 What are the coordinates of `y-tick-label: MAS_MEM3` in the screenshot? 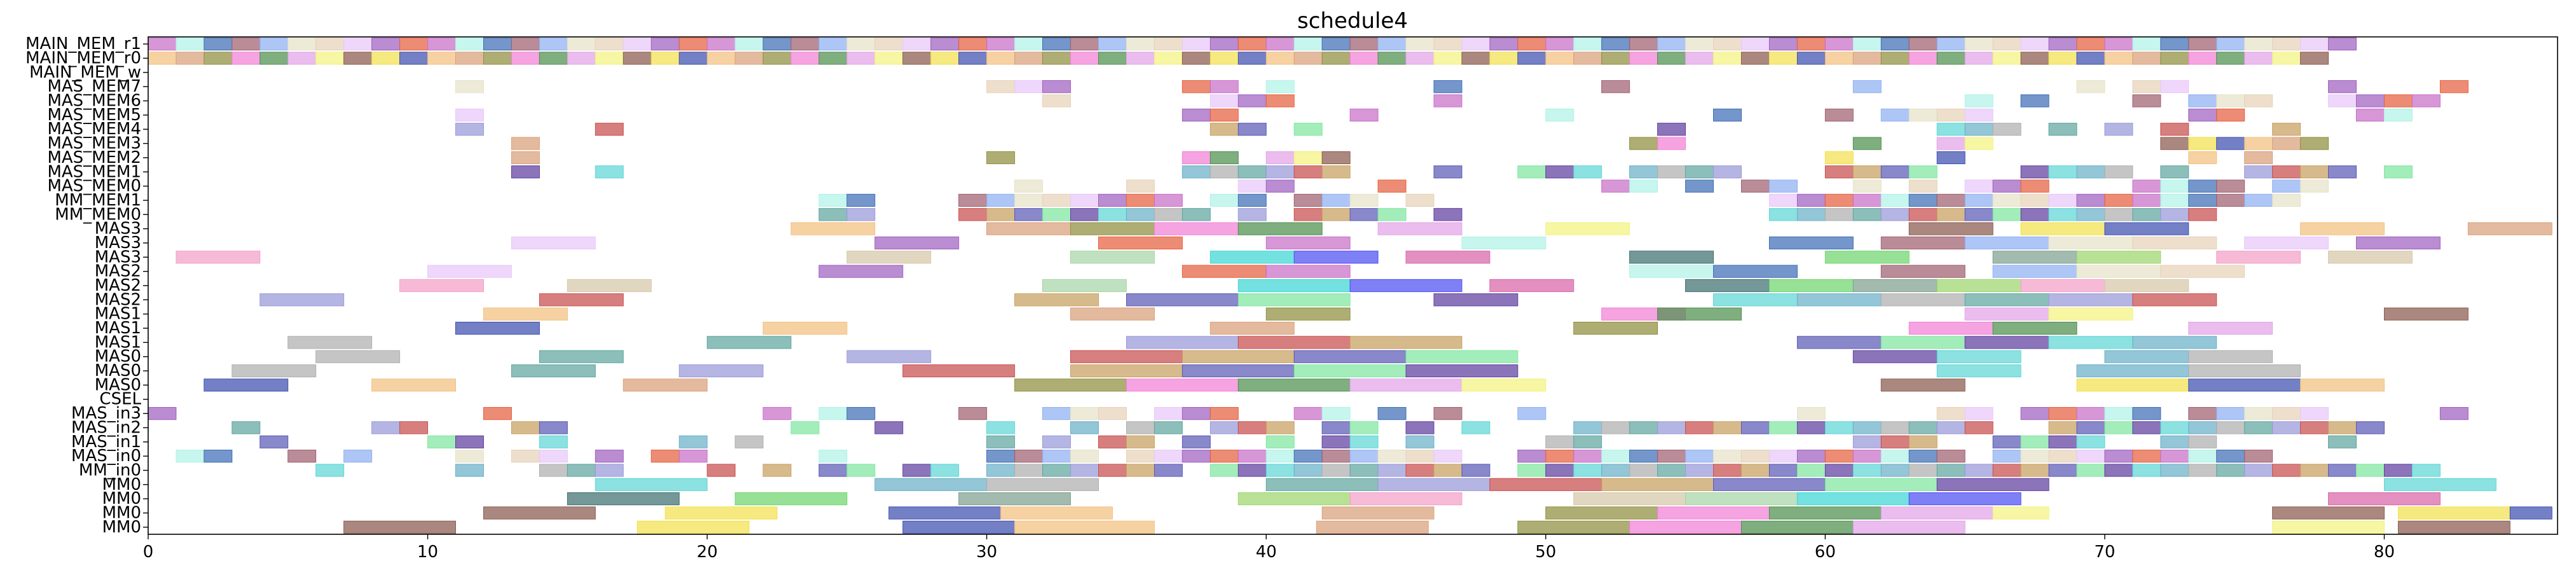 It's located at (94, 143).